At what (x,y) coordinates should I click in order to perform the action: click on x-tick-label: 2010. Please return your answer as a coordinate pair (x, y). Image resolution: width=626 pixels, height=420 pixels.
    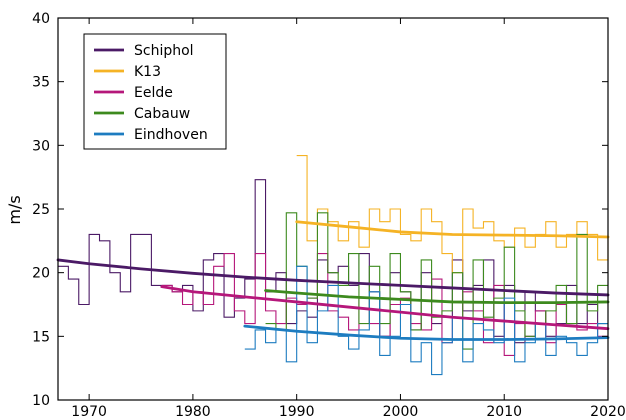
    Looking at the image, I should click on (504, 412).